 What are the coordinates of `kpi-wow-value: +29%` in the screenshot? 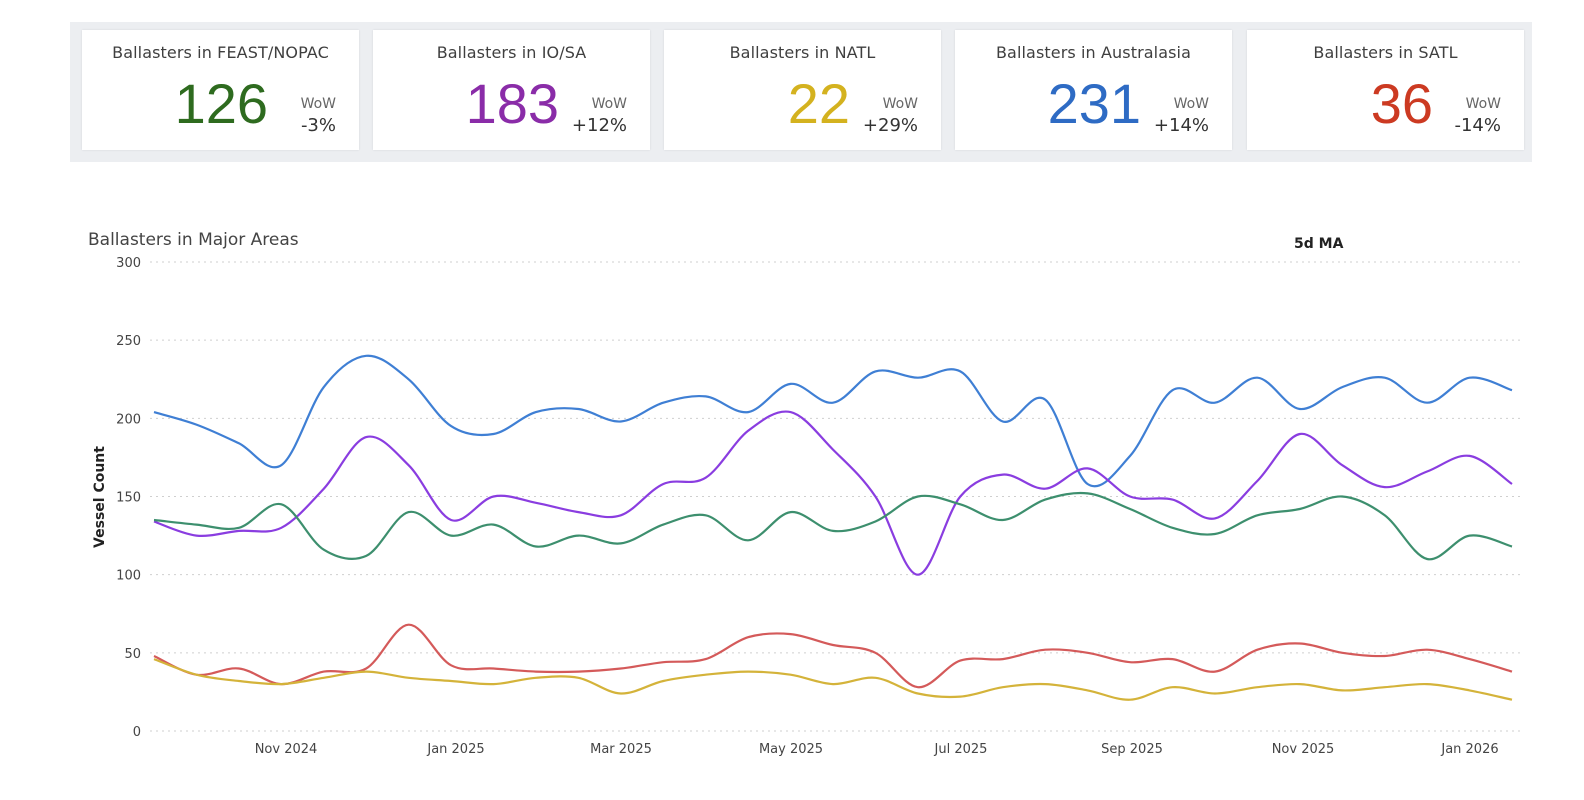 It's located at (890, 125).